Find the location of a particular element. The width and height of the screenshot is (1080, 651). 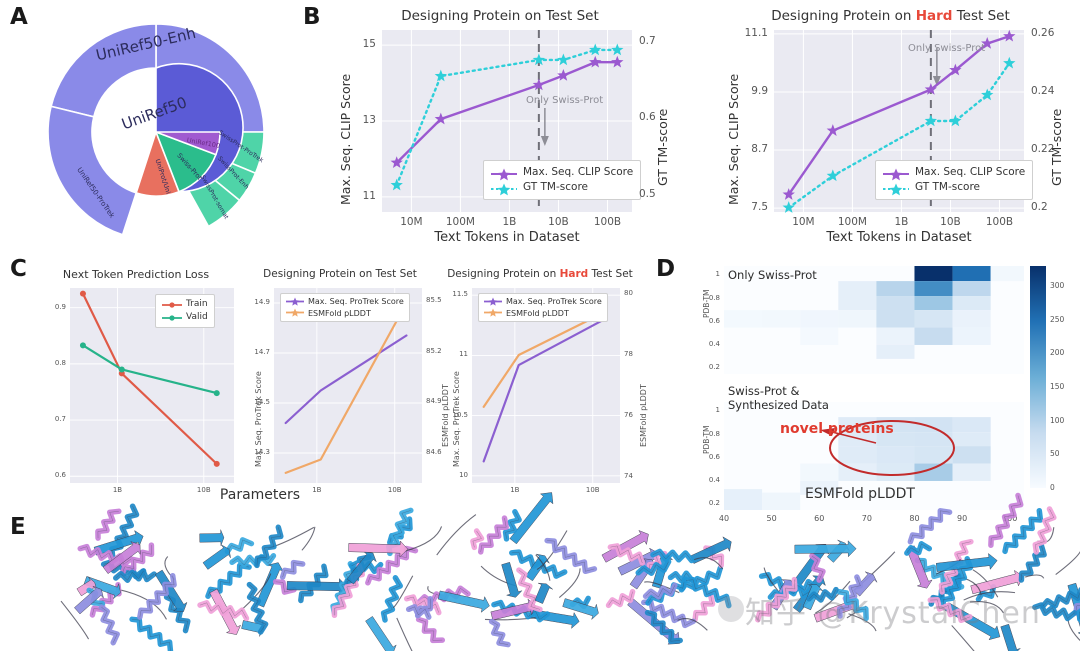

legend-item-tm: GT TM-score is located at coordinates (954, 188).